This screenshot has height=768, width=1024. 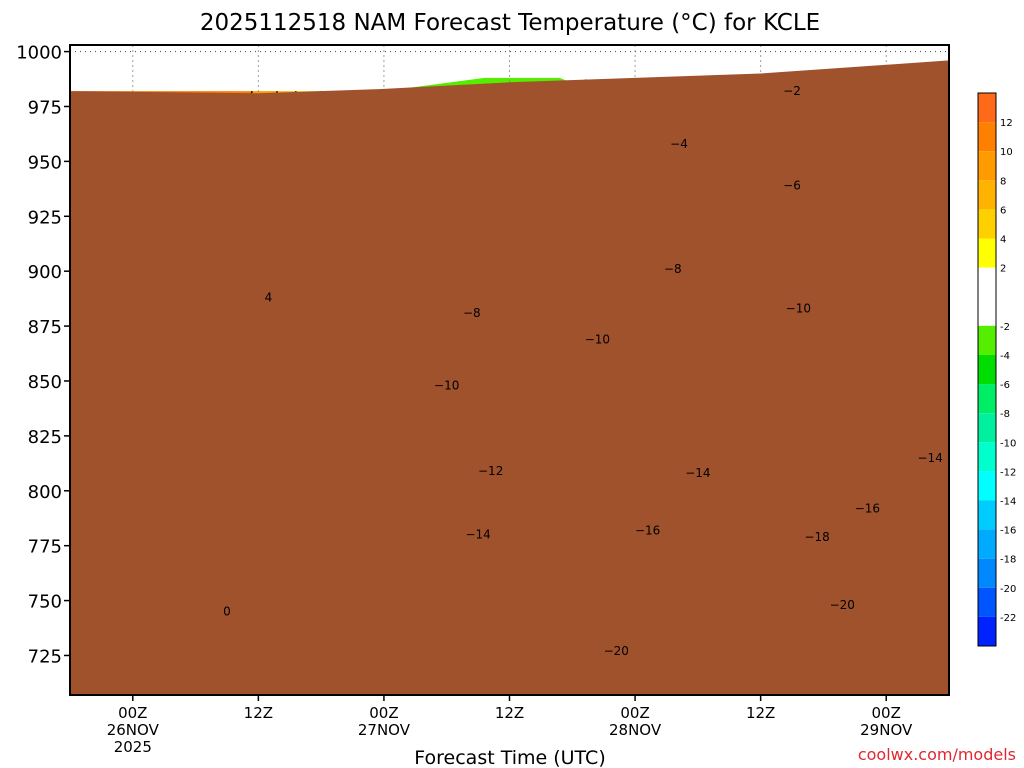 What do you see at coordinates (39, 53) in the screenshot?
I see `y-tick-label: 1000` at bounding box center [39, 53].